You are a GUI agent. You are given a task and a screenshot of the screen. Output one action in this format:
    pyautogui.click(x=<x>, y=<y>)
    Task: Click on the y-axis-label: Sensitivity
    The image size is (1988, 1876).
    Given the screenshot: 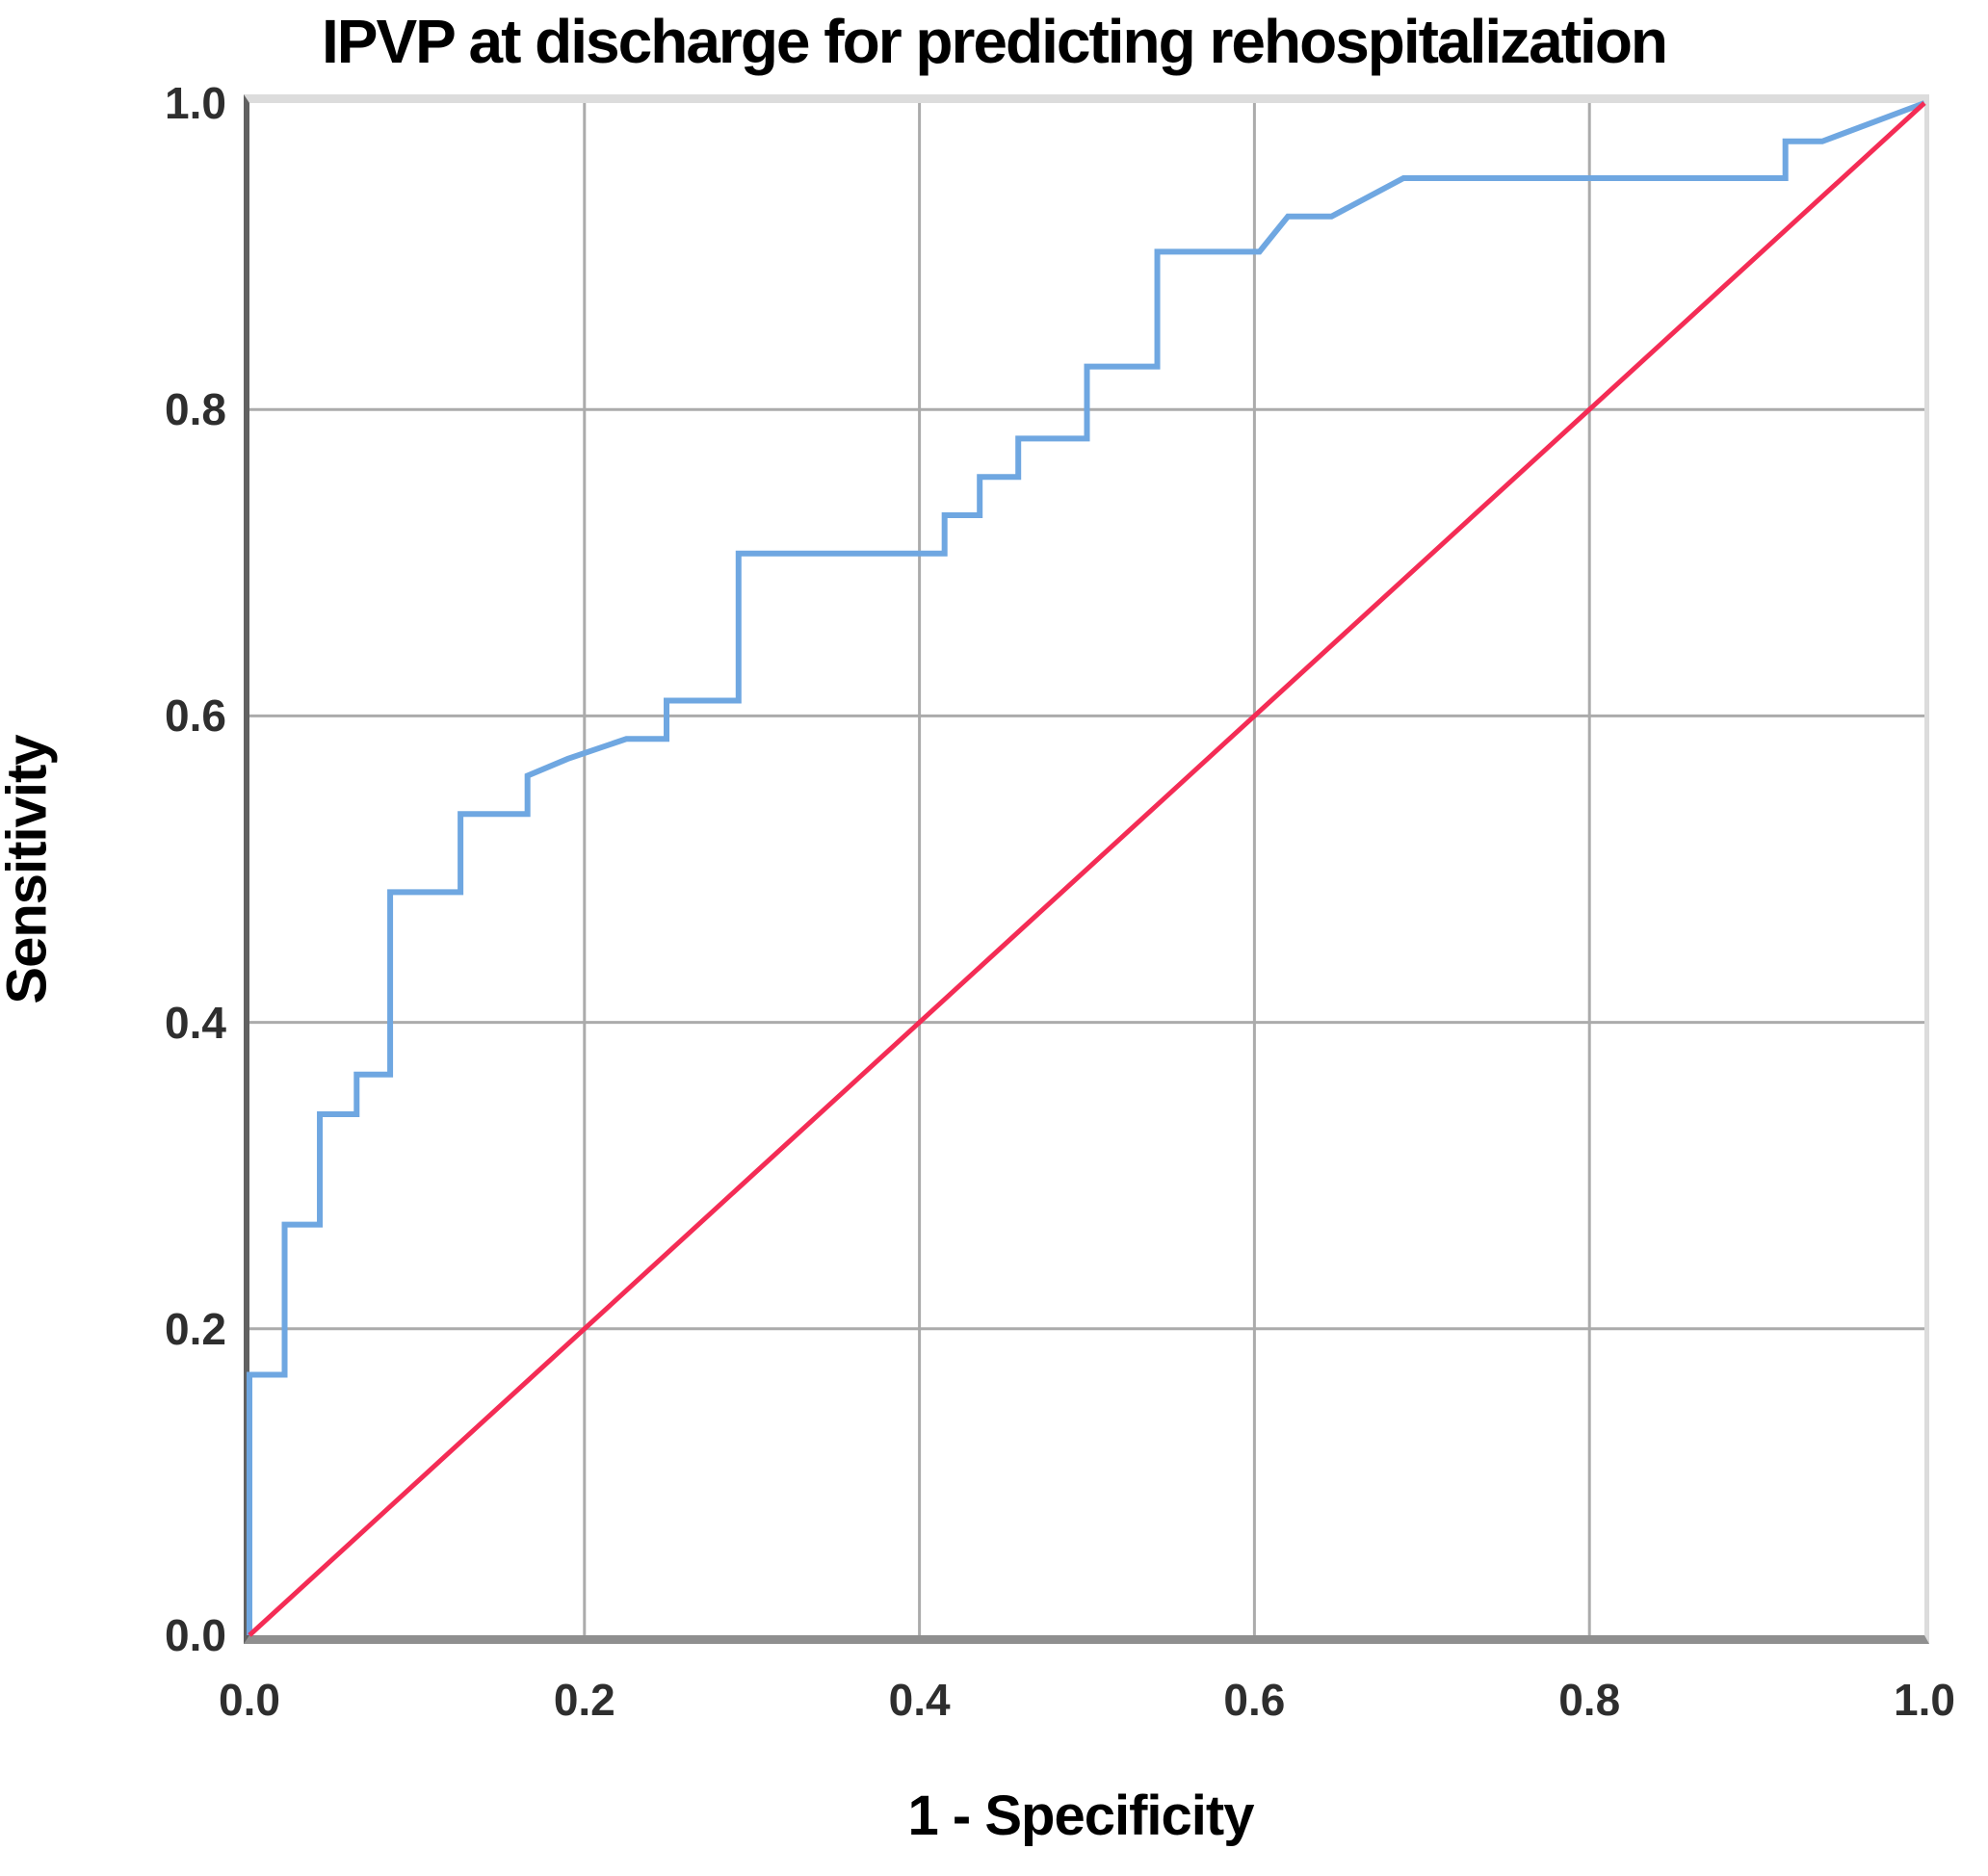 What is the action you would take?
    pyautogui.click(x=29, y=870)
    